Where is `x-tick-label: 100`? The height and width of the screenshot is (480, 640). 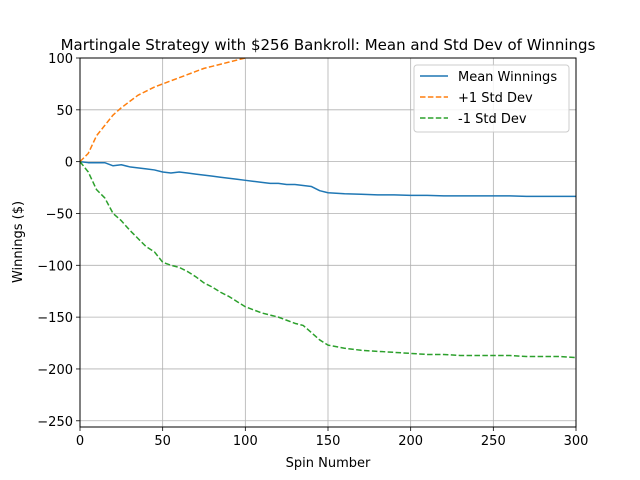 x-tick-label: 100 is located at coordinates (245, 441).